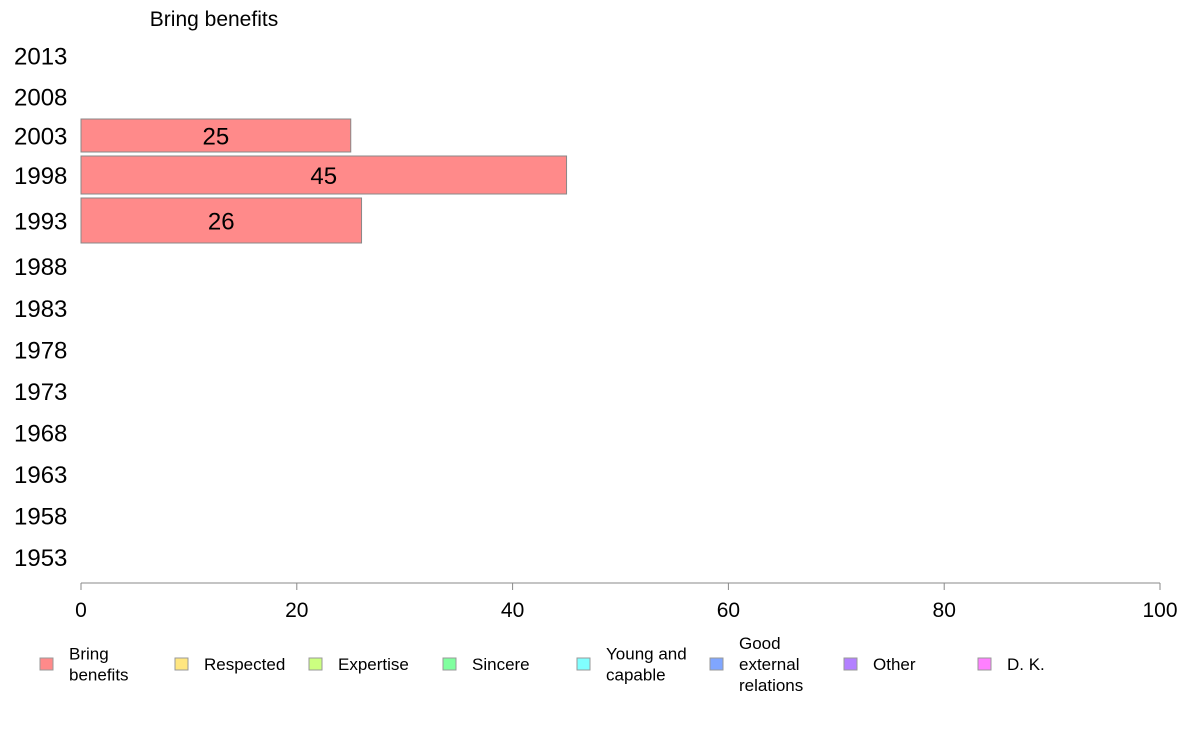  What do you see at coordinates (214, 19) in the screenshot?
I see `chart-title: Bring benefits` at bounding box center [214, 19].